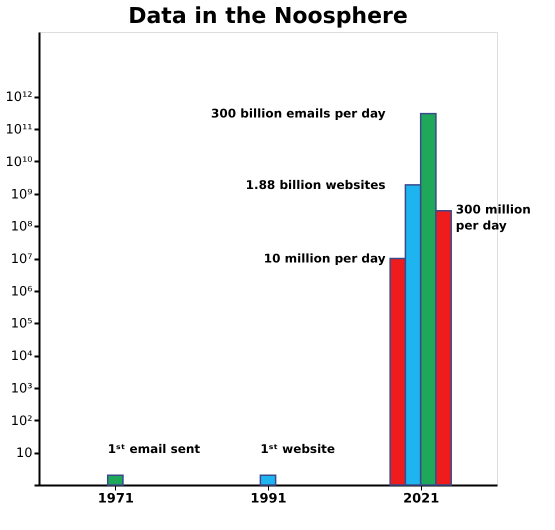 This screenshot has width=555, height=530. Describe the element at coordinates (21, 292) in the screenshot. I see `y-tick-label: 10⁶` at that location.